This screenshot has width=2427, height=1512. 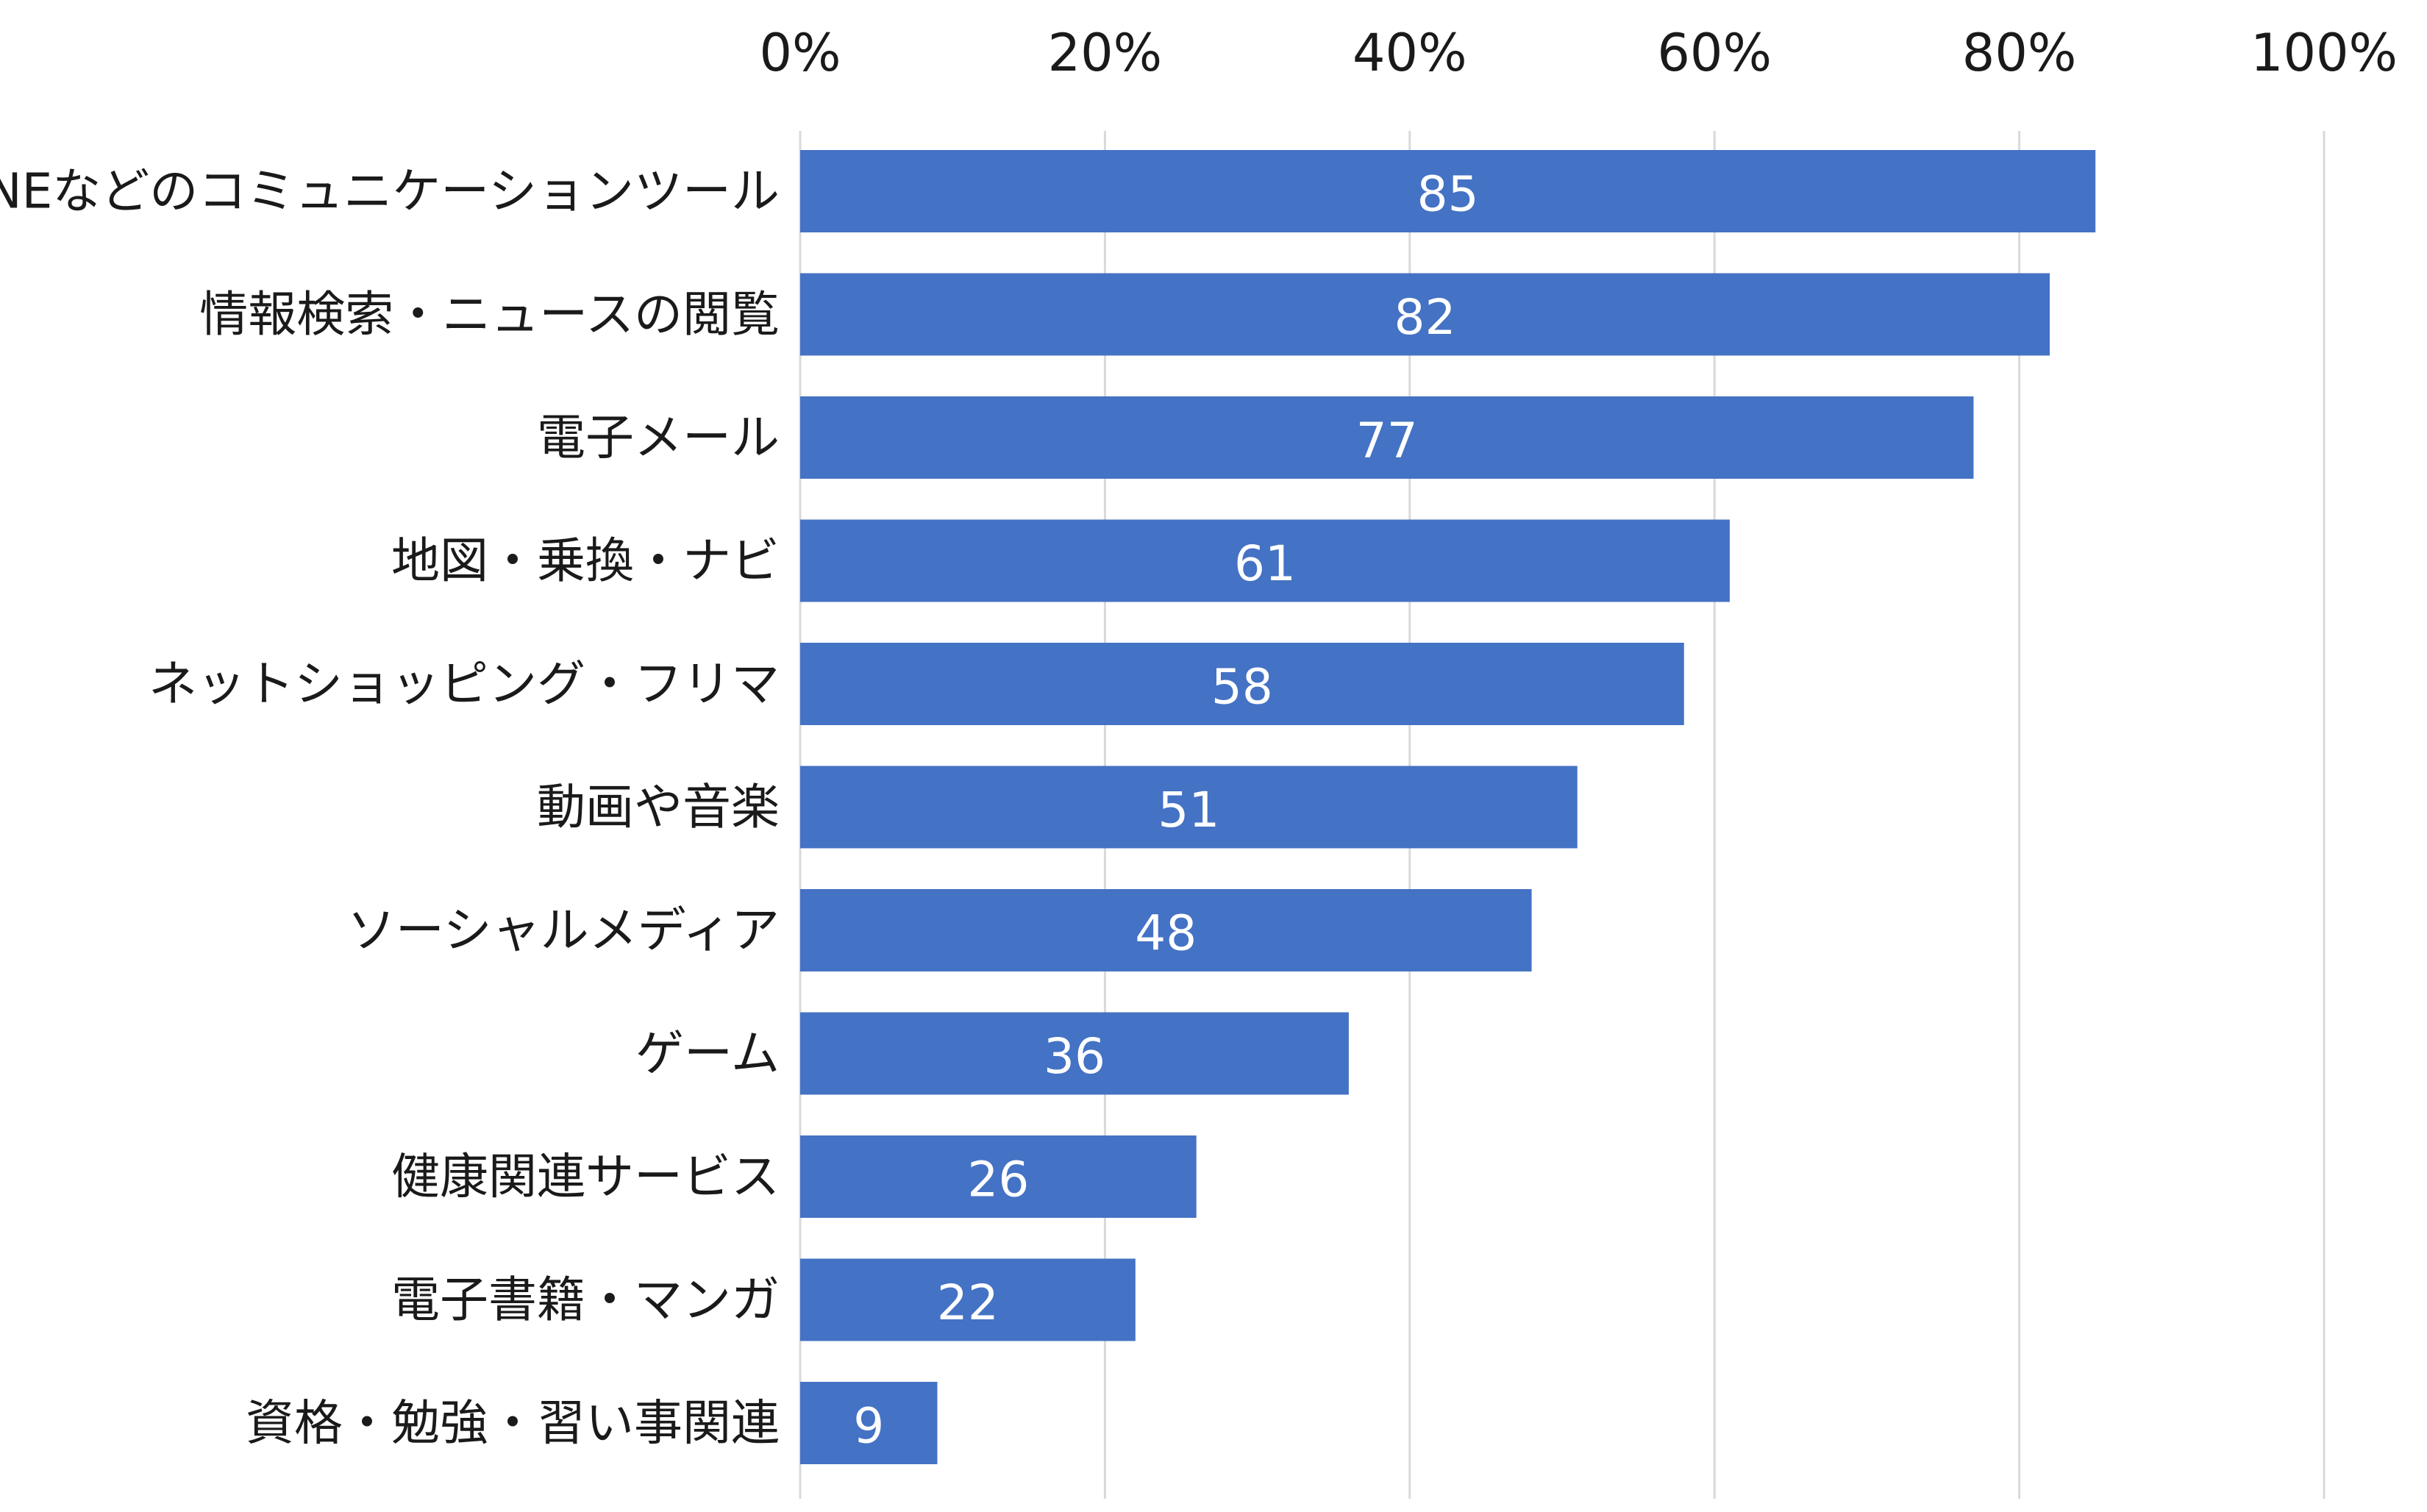 What do you see at coordinates (1105, 53) in the screenshot?
I see `x-tick-label: 20%` at bounding box center [1105, 53].